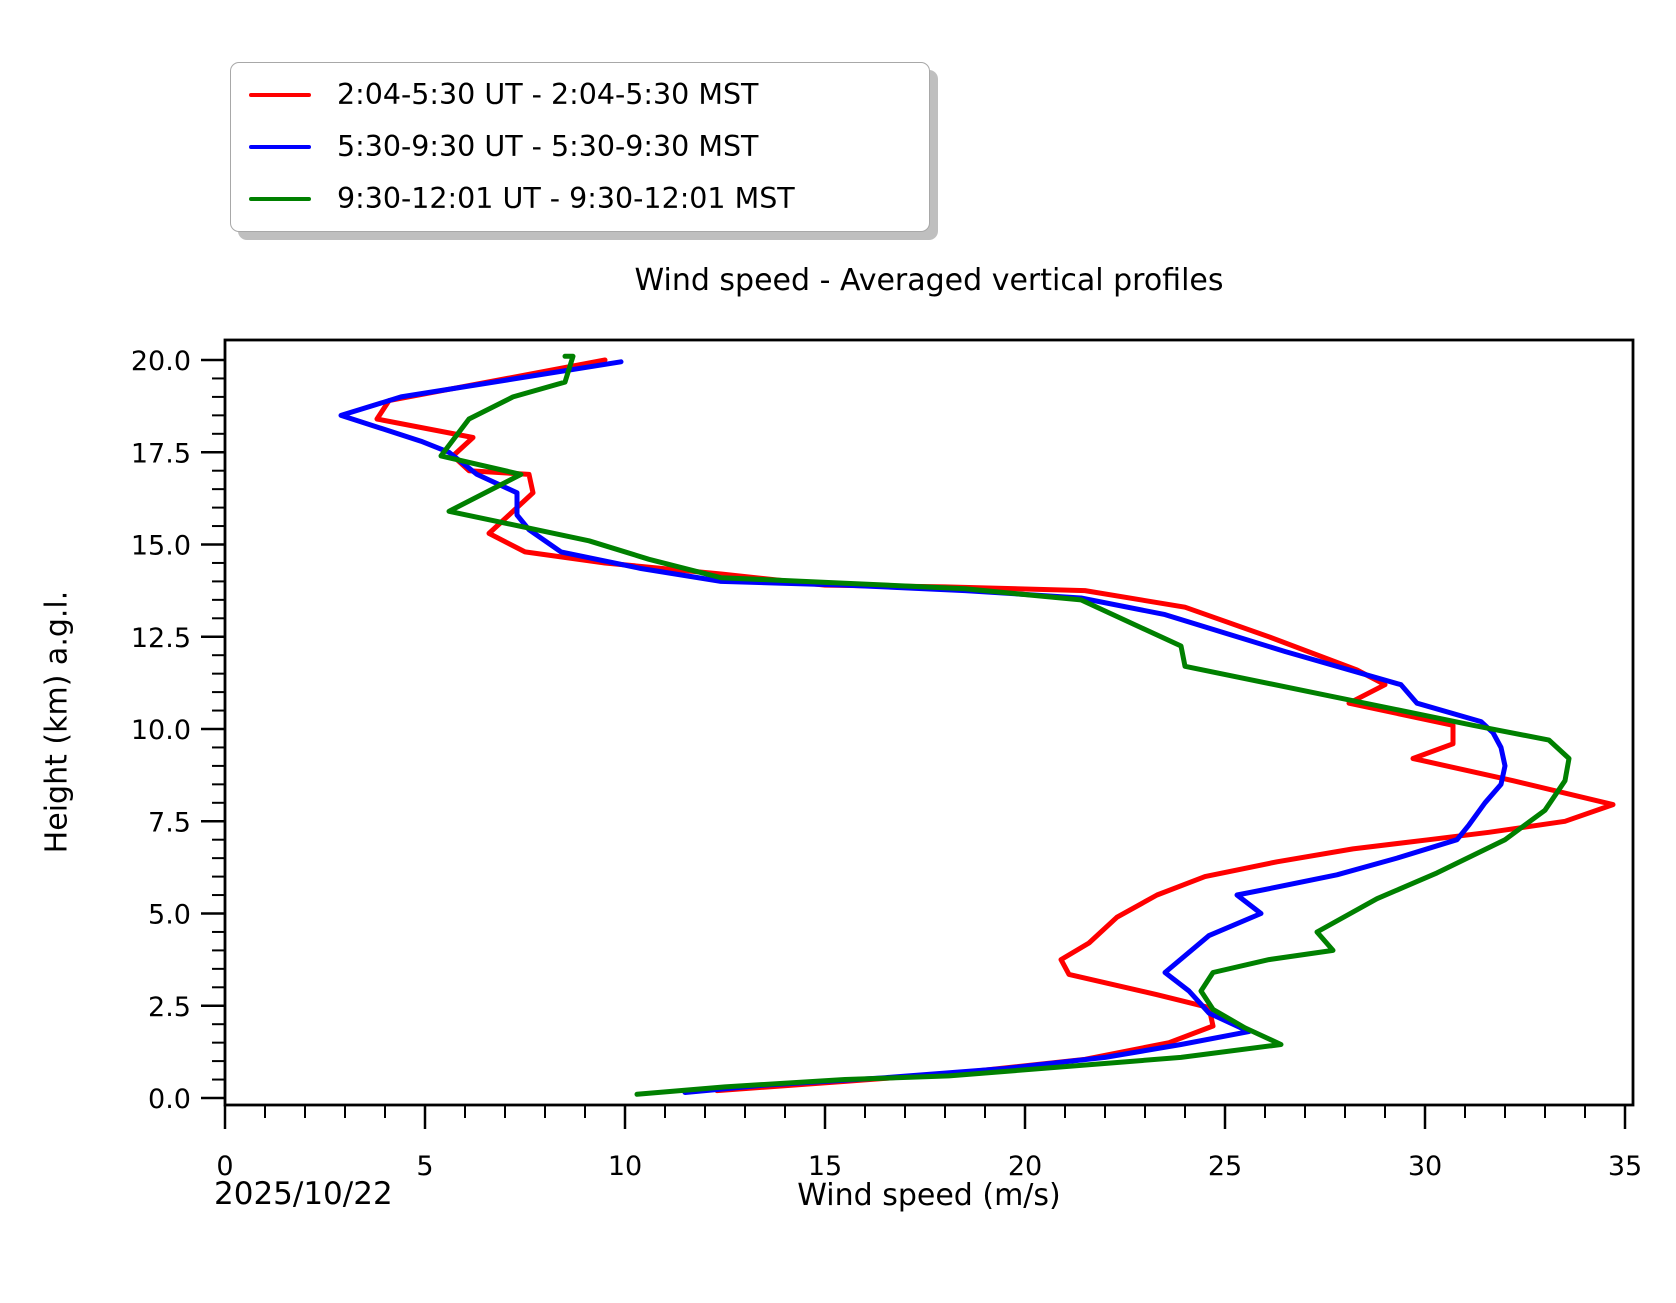 The image size is (1676, 1303). Describe the element at coordinates (280, 199) in the screenshot. I see `legend-line-green-icon` at that location.